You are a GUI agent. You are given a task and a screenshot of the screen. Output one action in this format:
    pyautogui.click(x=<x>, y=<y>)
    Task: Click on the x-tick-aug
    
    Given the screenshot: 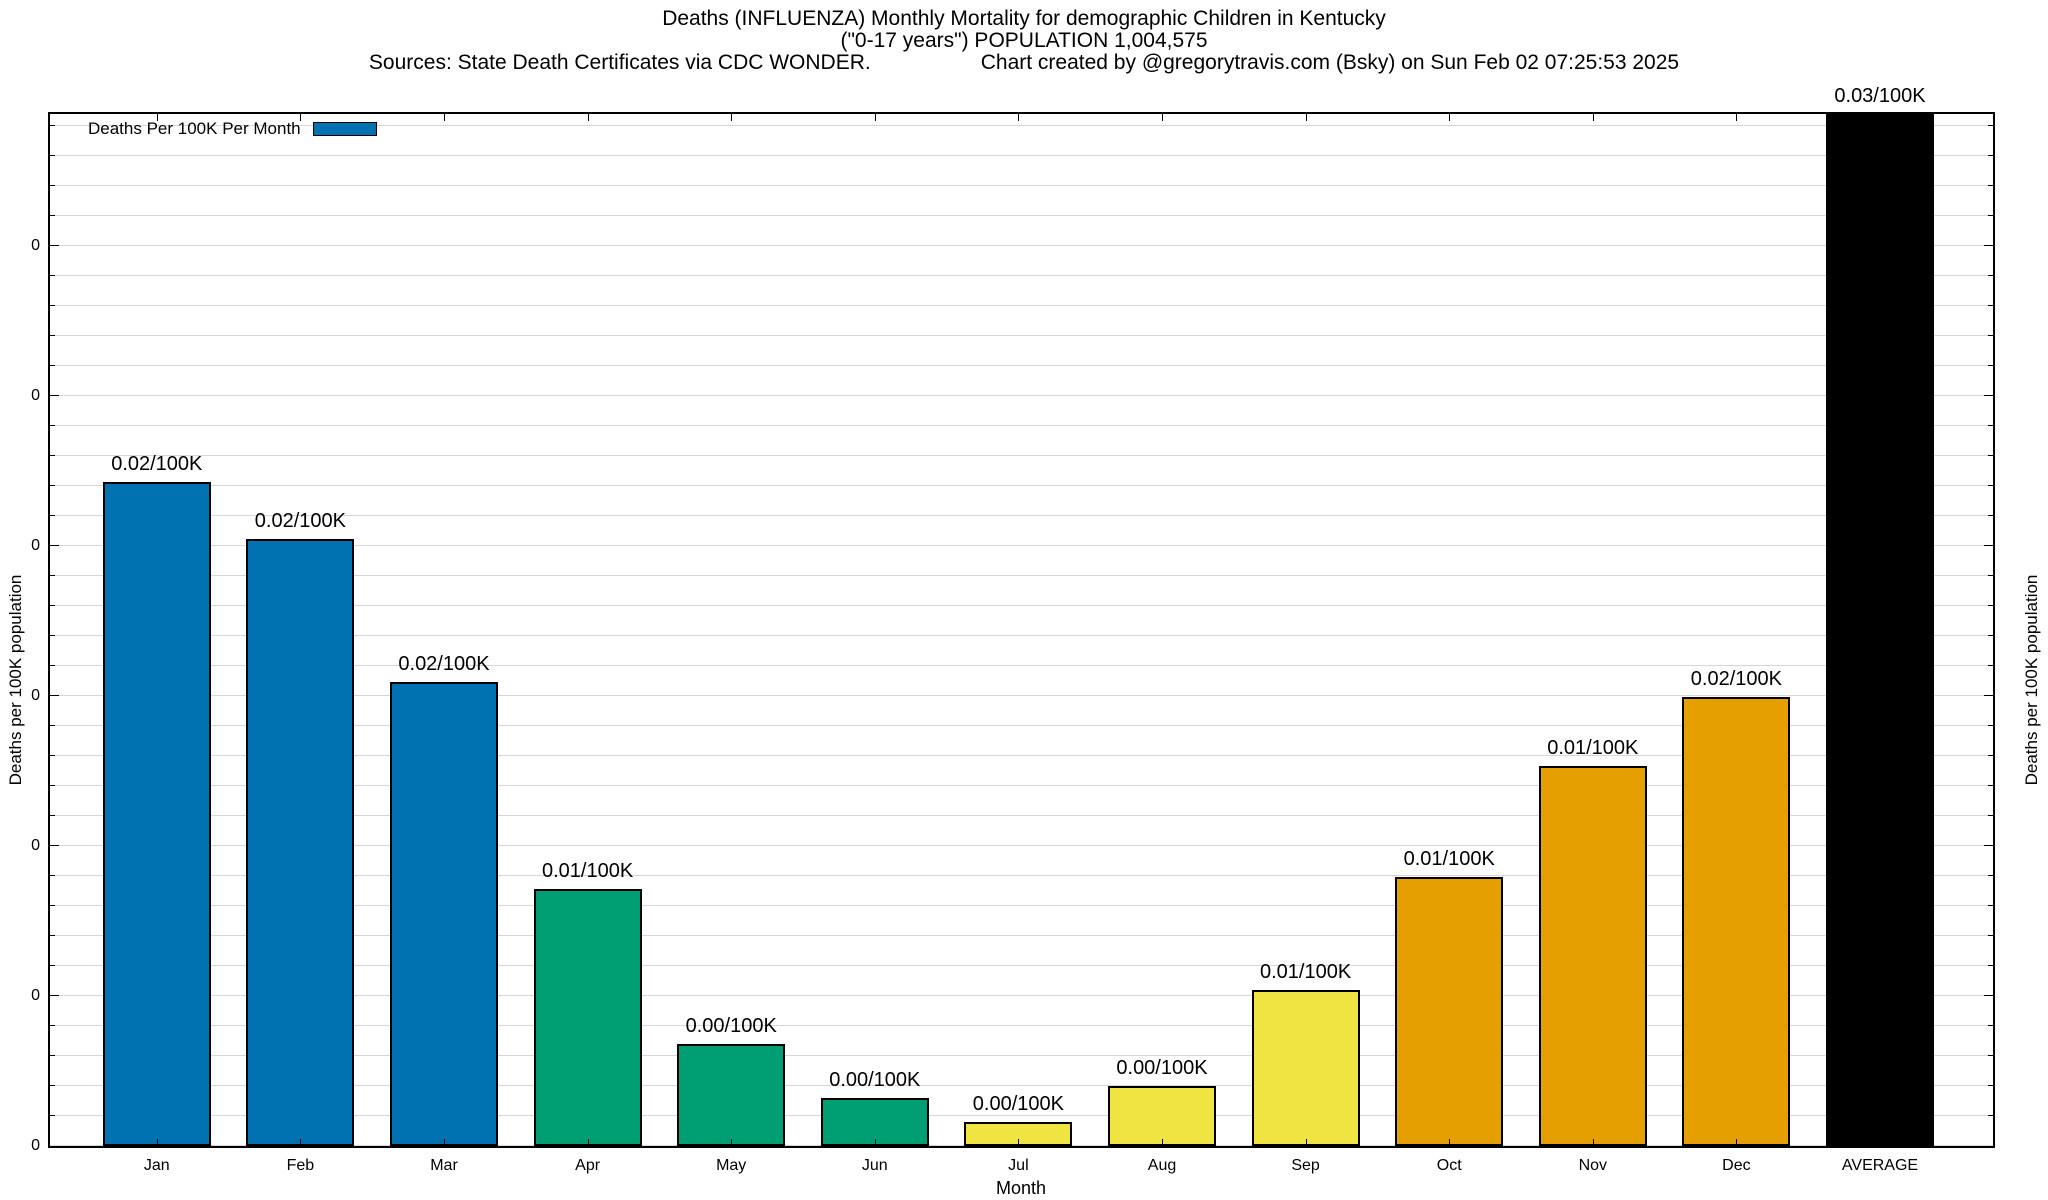 What is the action you would take?
    pyautogui.click(x=1162, y=117)
    